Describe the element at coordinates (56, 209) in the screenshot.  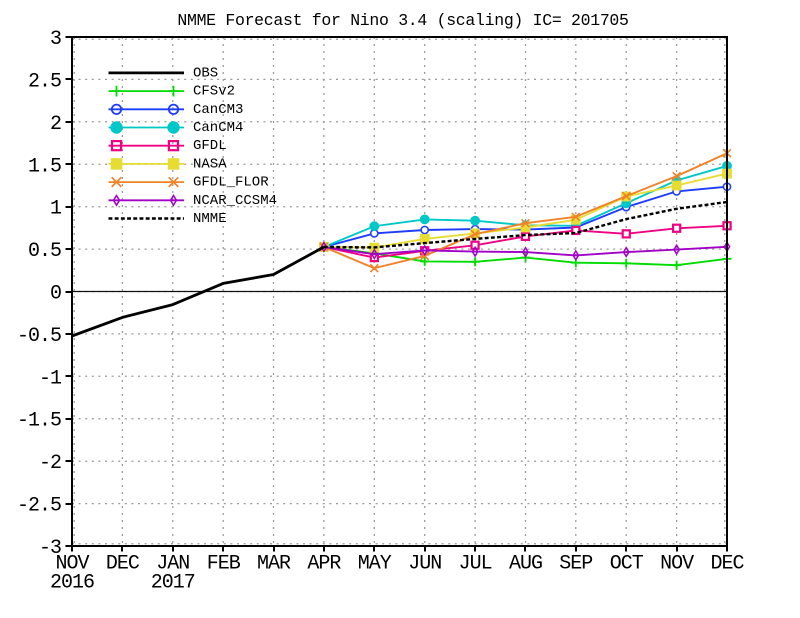
I see `svg-text: 1` at that location.